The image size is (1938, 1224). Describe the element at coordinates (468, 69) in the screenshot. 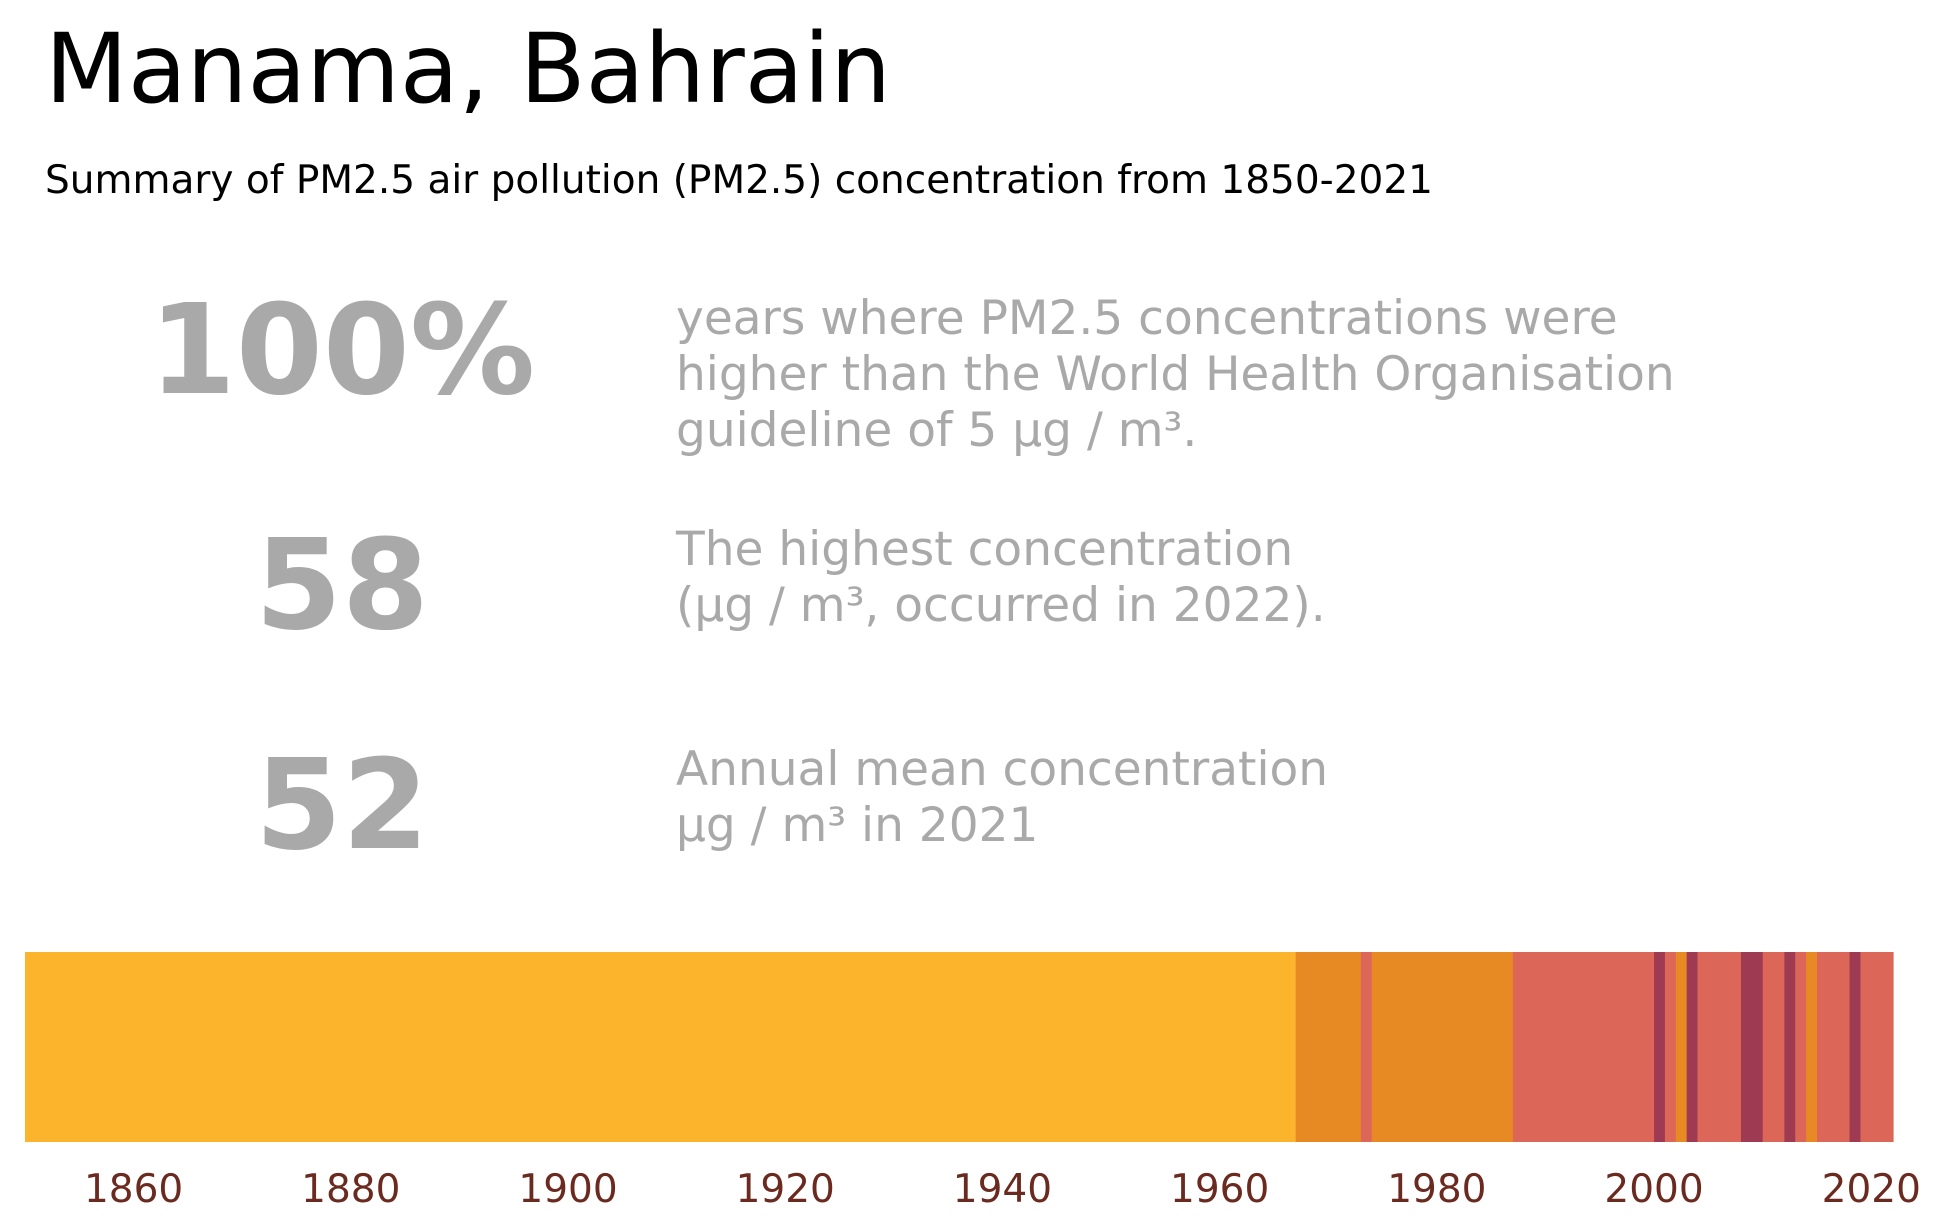

I see `page-title: Manama, Bahrain` at that location.